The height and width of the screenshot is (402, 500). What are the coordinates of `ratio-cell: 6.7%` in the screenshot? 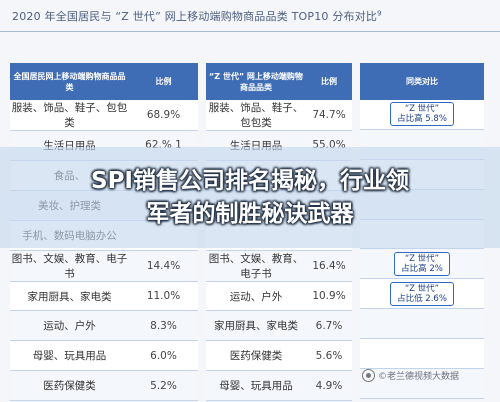 It's located at (329, 326).